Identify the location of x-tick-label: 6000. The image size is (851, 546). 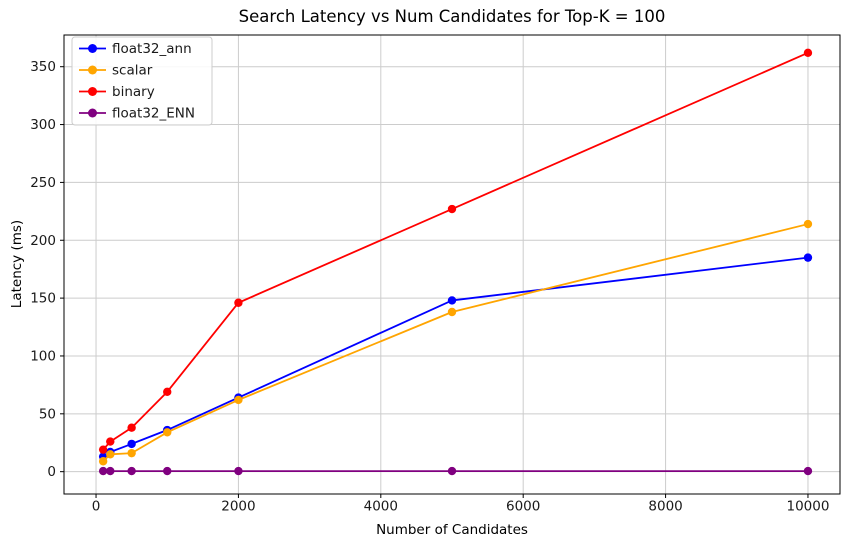
(523, 507).